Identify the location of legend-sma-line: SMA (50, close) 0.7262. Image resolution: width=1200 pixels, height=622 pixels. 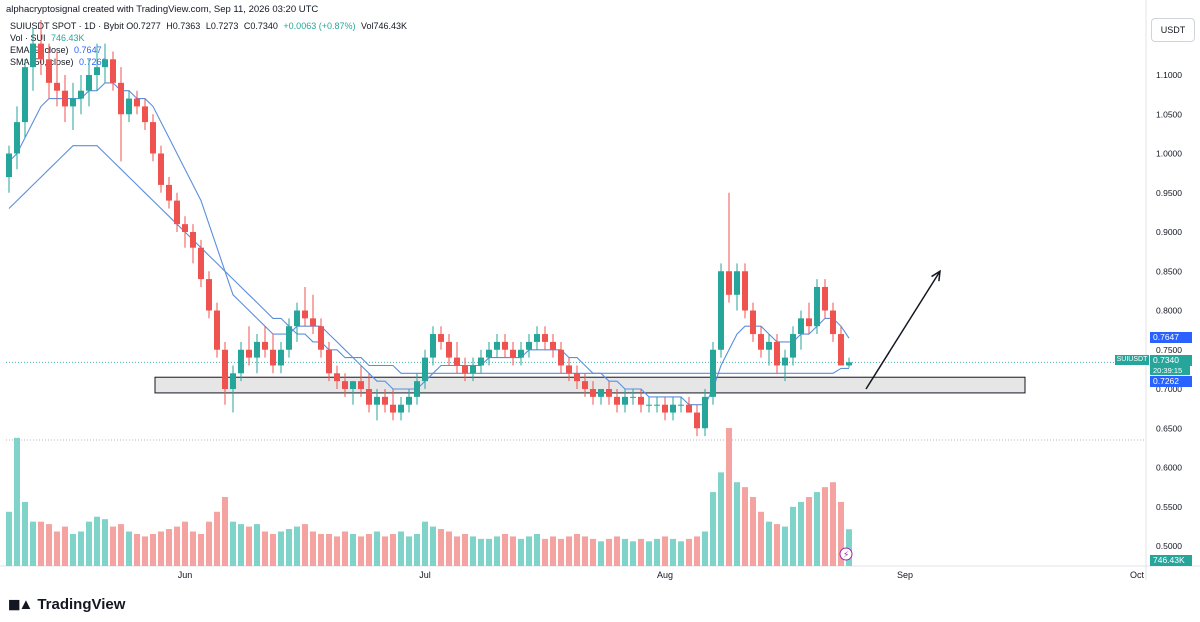
(210, 62).